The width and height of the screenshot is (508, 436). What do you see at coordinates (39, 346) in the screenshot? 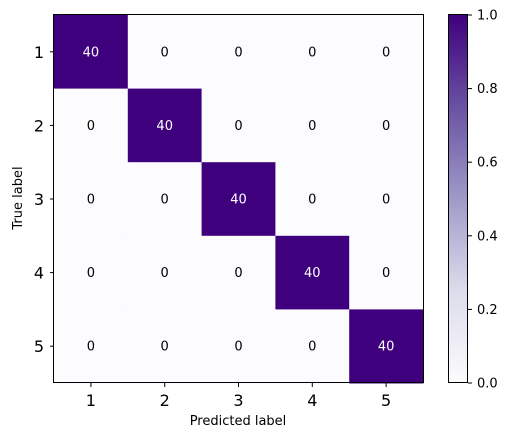
I see `y-tick-label: 5` at bounding box center [39, 346].